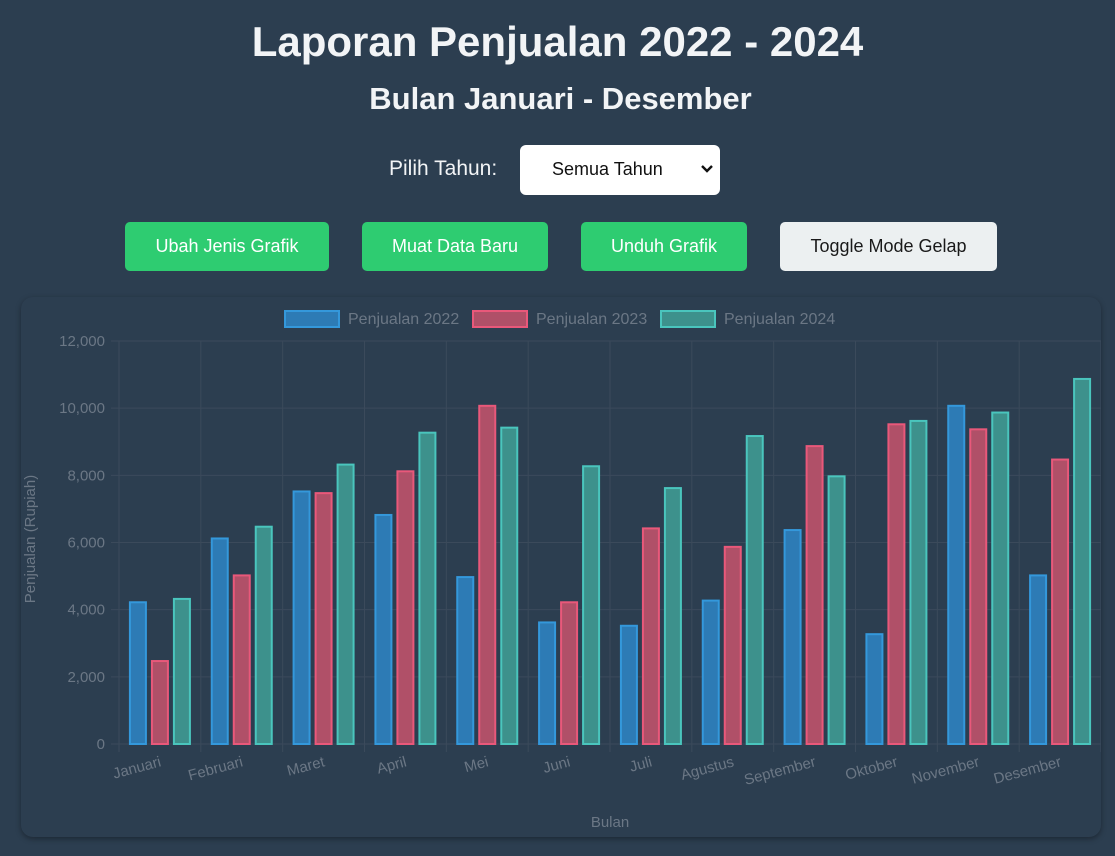  What do you see at coordinates (792, 637) in the screenshot?
I see `bar-penjualan-2022-september` at bounding box center [792, 637].